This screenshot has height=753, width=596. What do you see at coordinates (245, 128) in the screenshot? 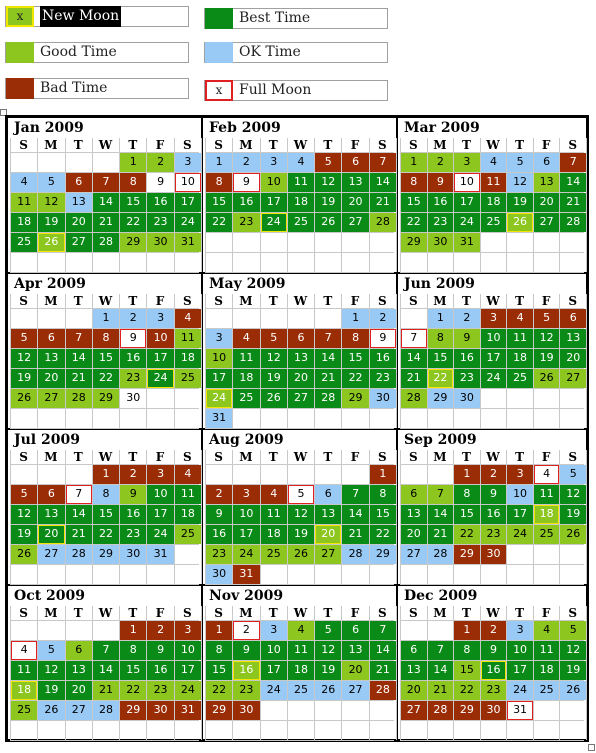
I see `month-title: Feb 2009` at bounding box center [245, 128].